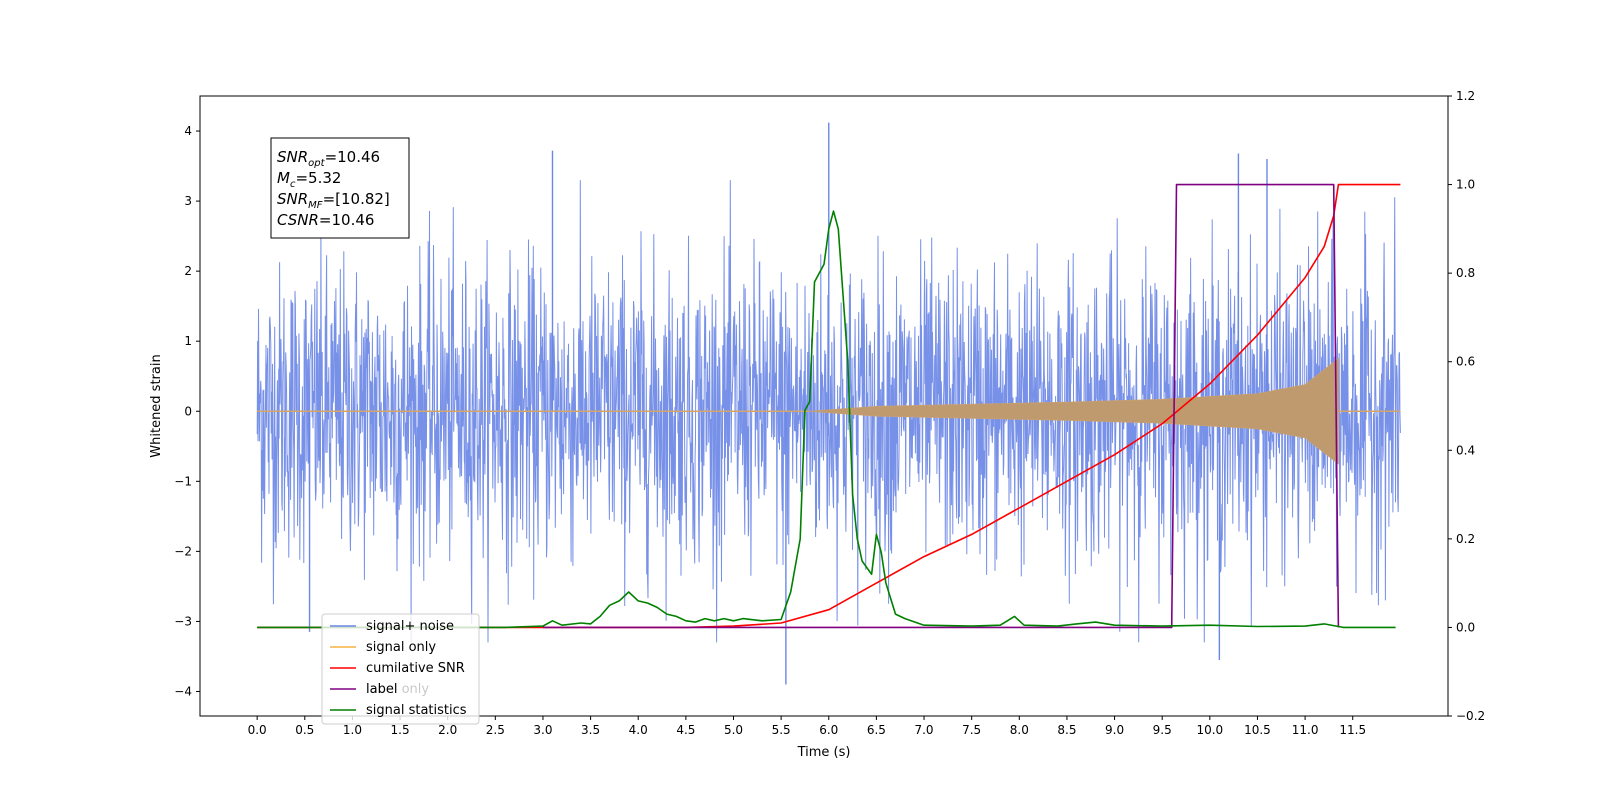 The image size is (1600, 800). What do you see at coordinates (188, 201) in the screenshot?
I see `y-tick-label: 3` at bounding box center [188, 201].